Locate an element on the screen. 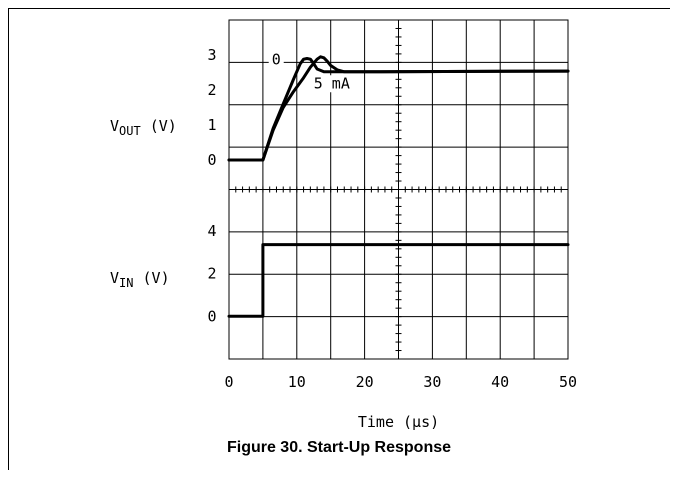 This screenshot has height=477, width=673. x-tick-label: 20 is located at coordinates (365, 382).